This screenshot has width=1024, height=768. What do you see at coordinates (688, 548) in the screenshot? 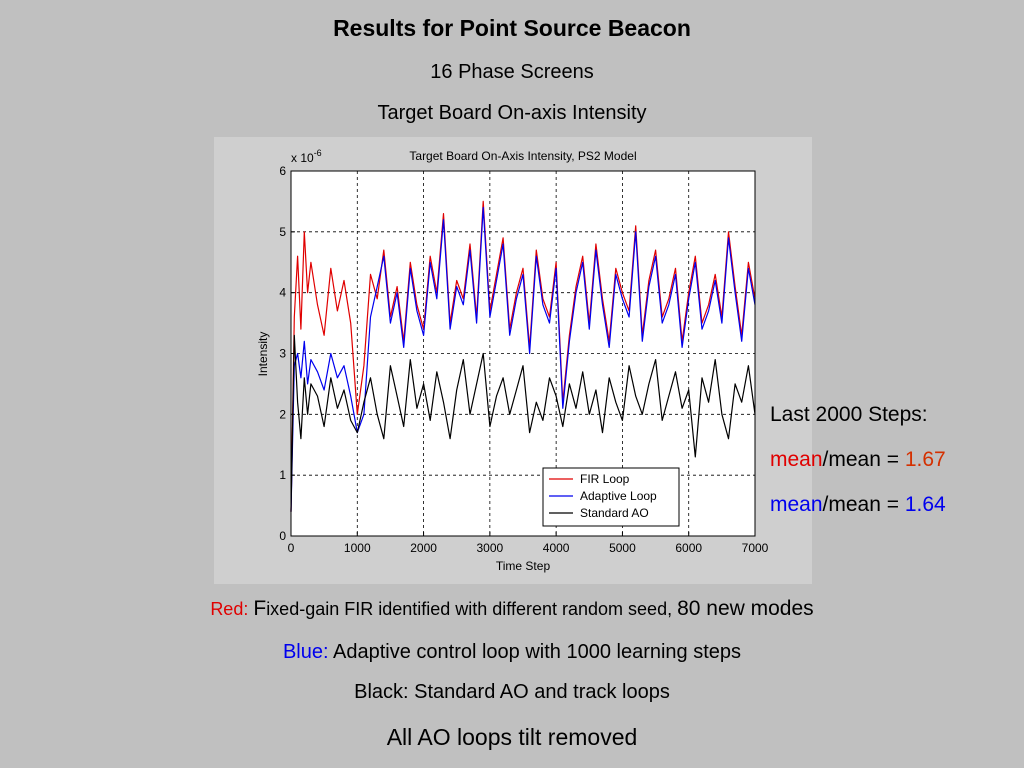
I see `x-tick-label: 6000` at bounding box center [688, 548].